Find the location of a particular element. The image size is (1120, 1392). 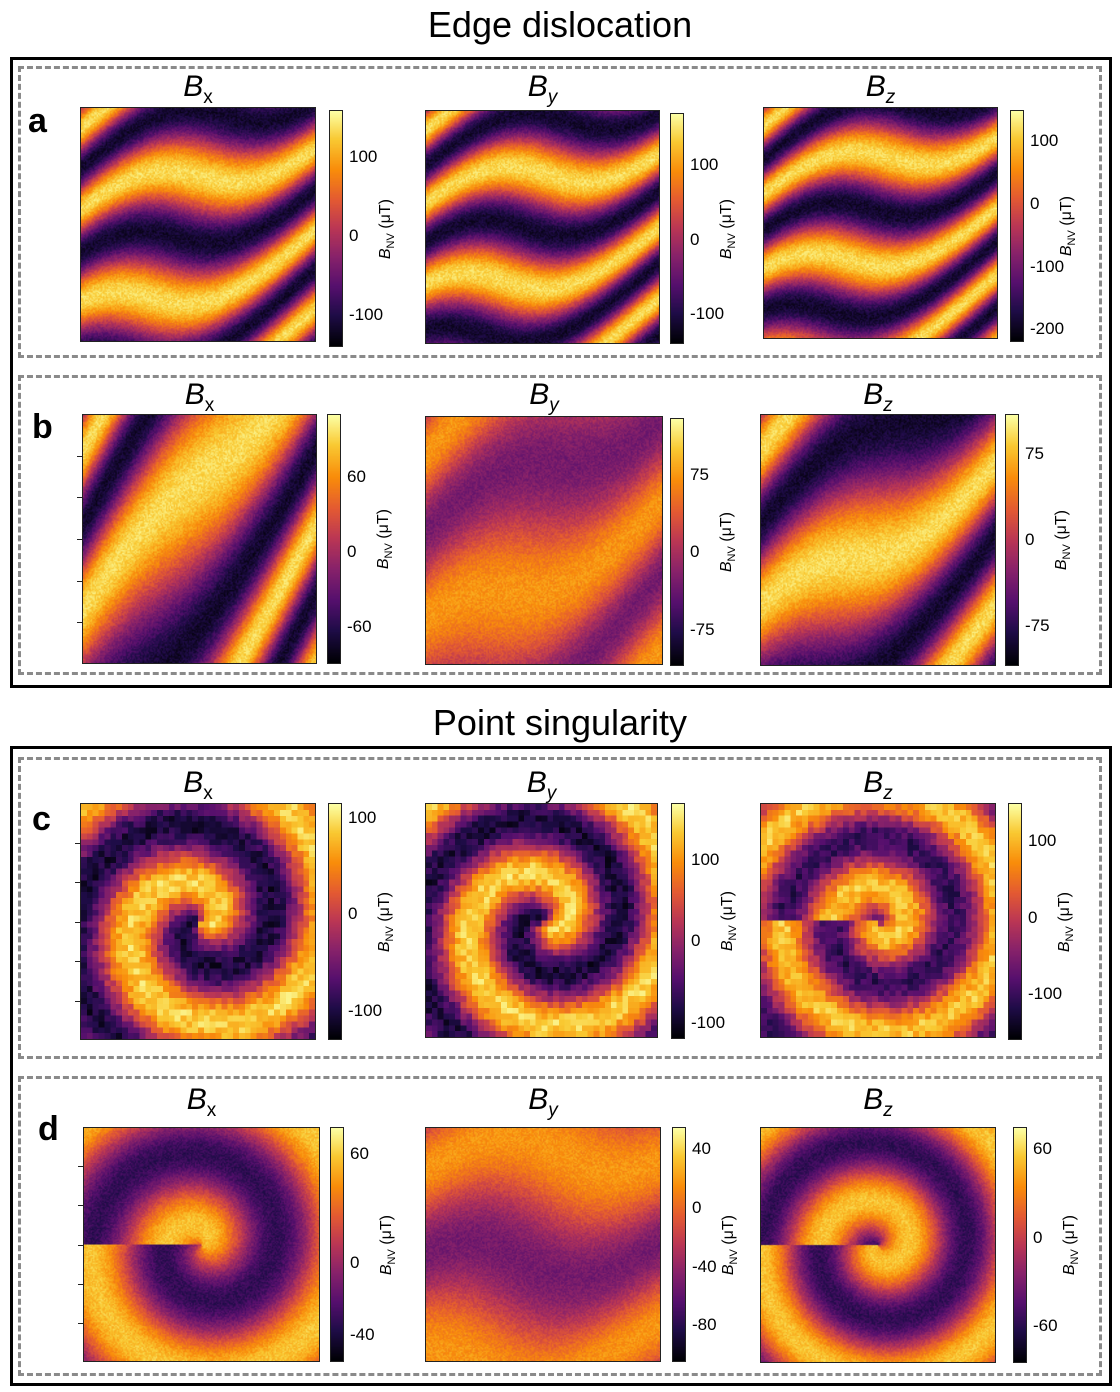

panel-b-colorbar-unit-x: BNV (μT) is located at coordinates (385, 539).